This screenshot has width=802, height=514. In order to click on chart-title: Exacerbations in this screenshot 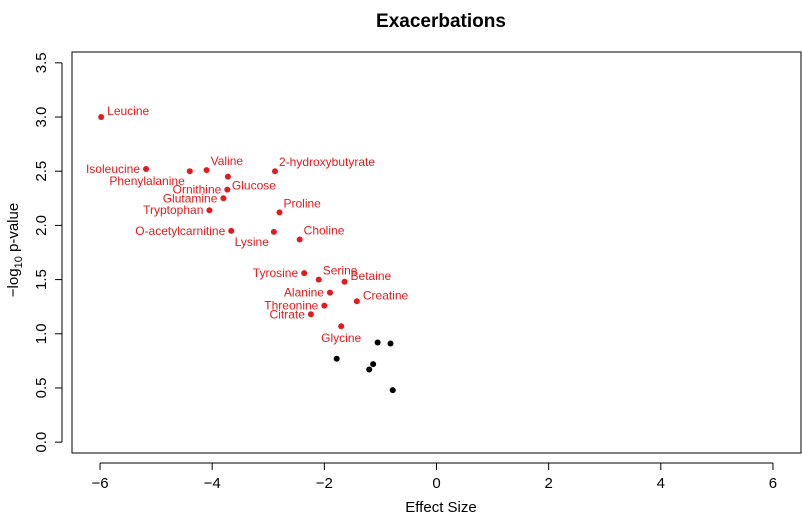, I will do `click(441, 21)`.